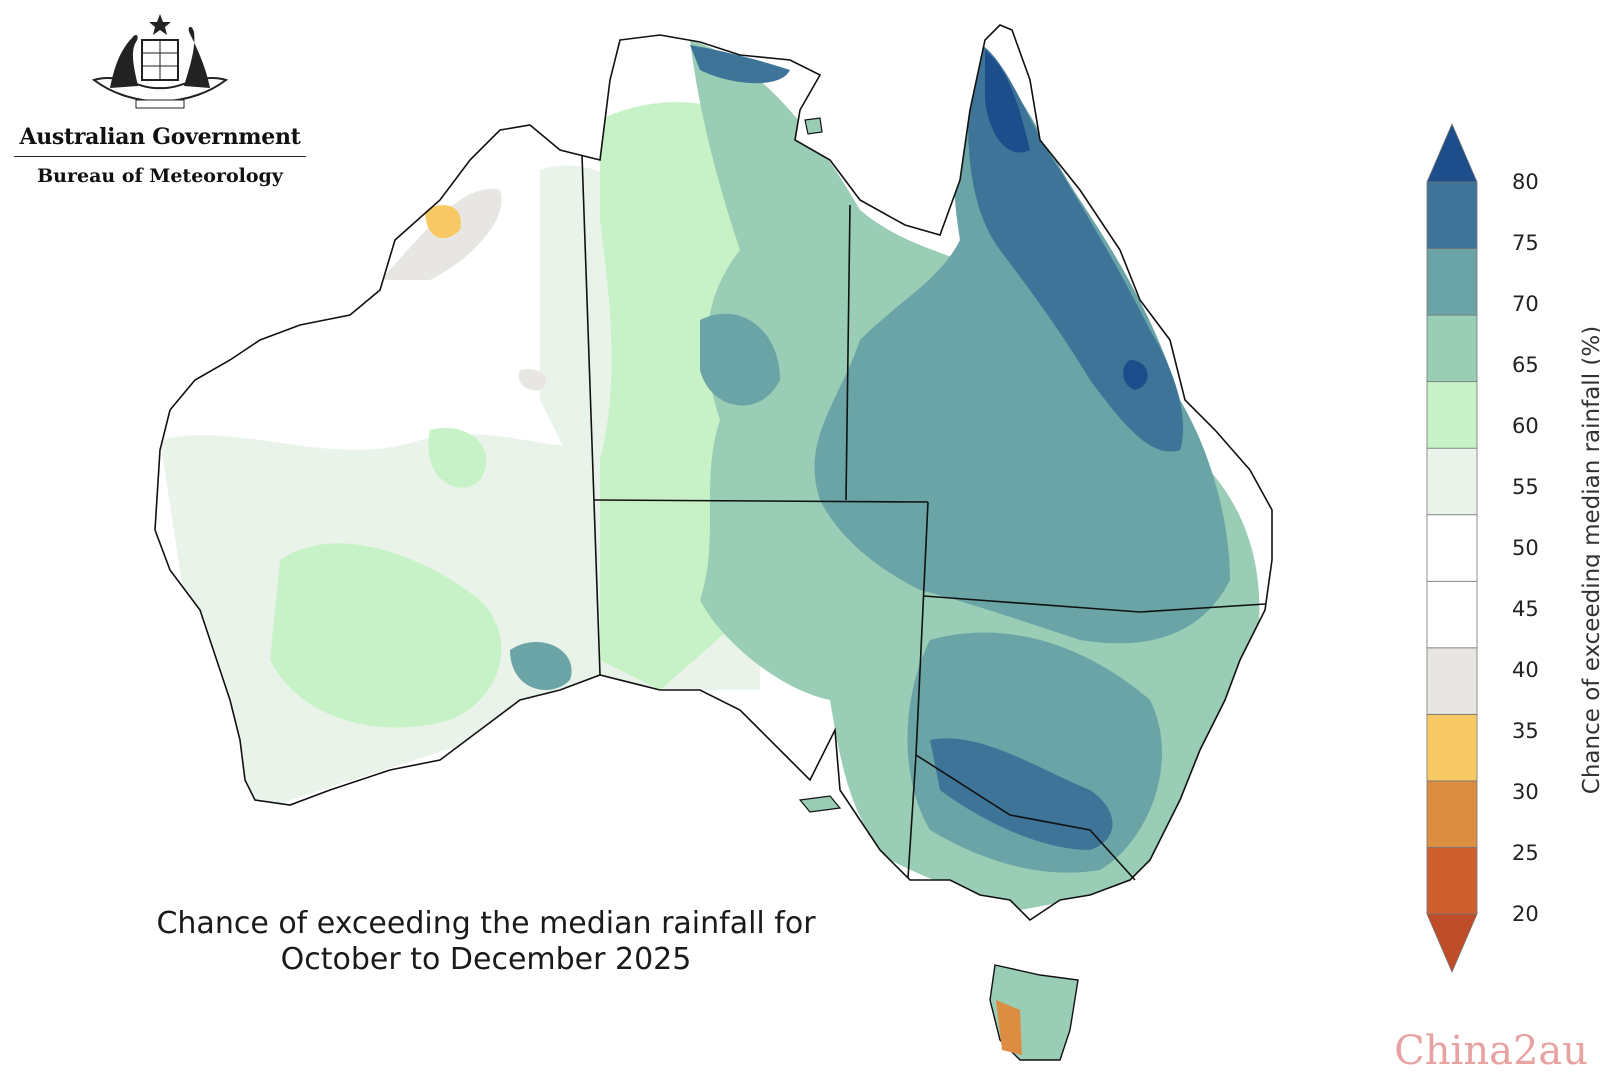  What do you see at coordinates (1009, 1027) in the screenshot?
I see `tasmania-west-dry` at bounding box center [1009, 1027].